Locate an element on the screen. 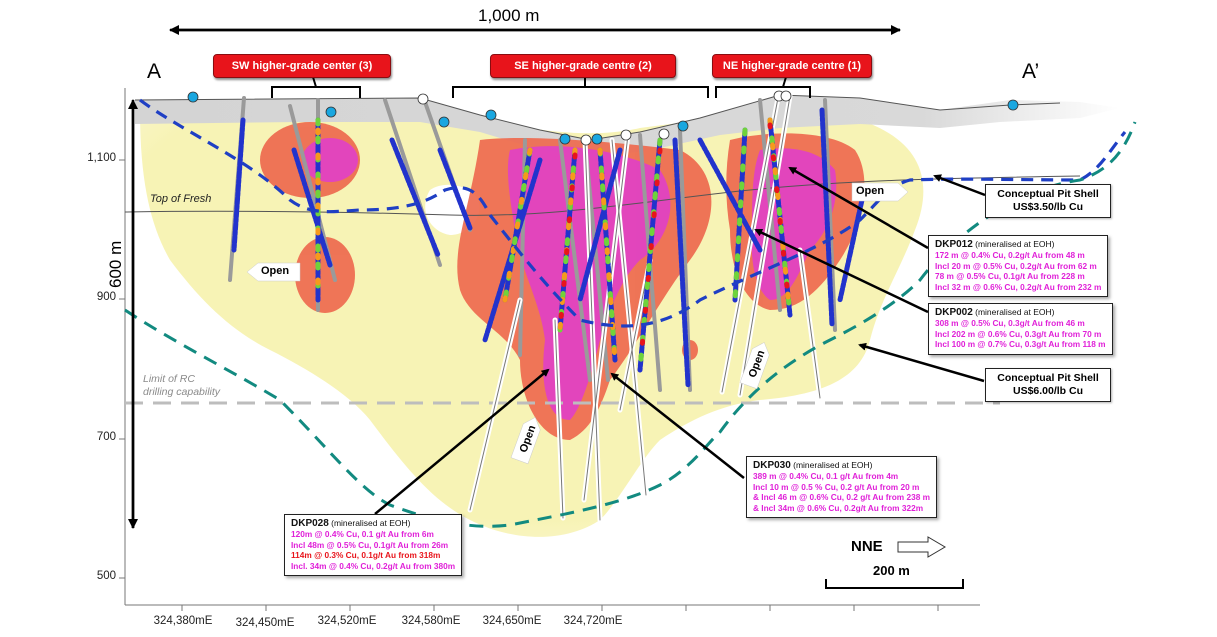  intercept: Incl 48m @ 0.5% Cu, 0.1g/t Au from 26m is located at coordinates (370, 544).